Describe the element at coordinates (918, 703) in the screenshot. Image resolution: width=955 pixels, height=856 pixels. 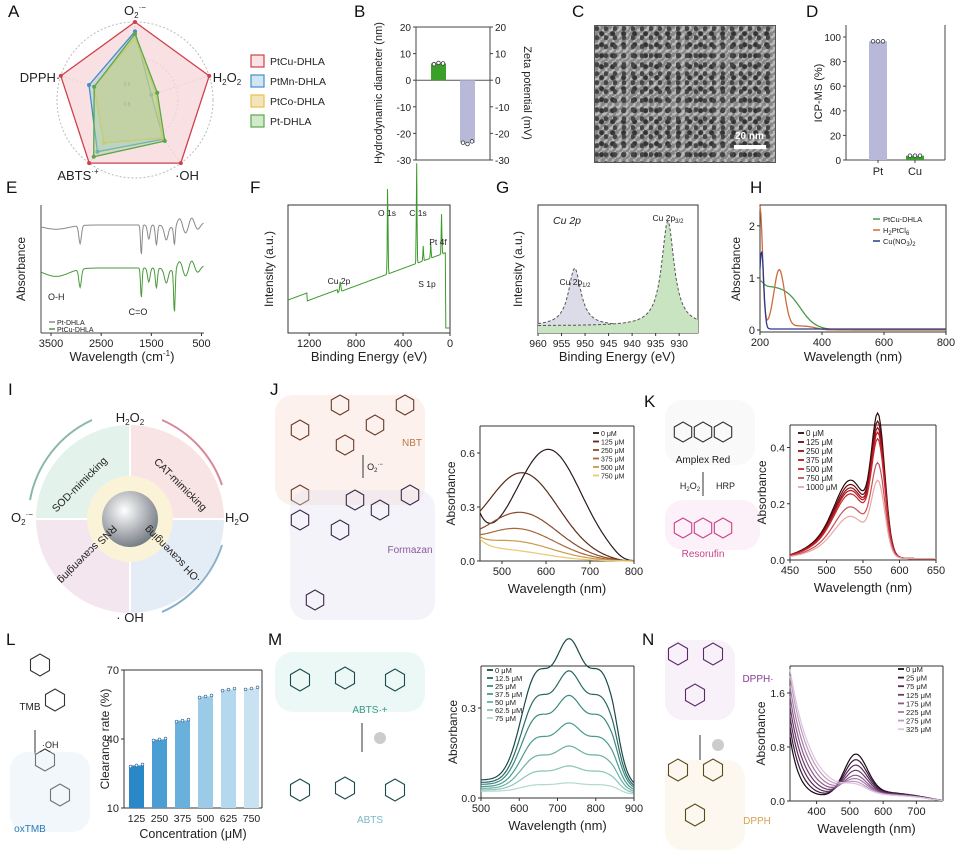
I see `legend-label: 175 μM` at that location.